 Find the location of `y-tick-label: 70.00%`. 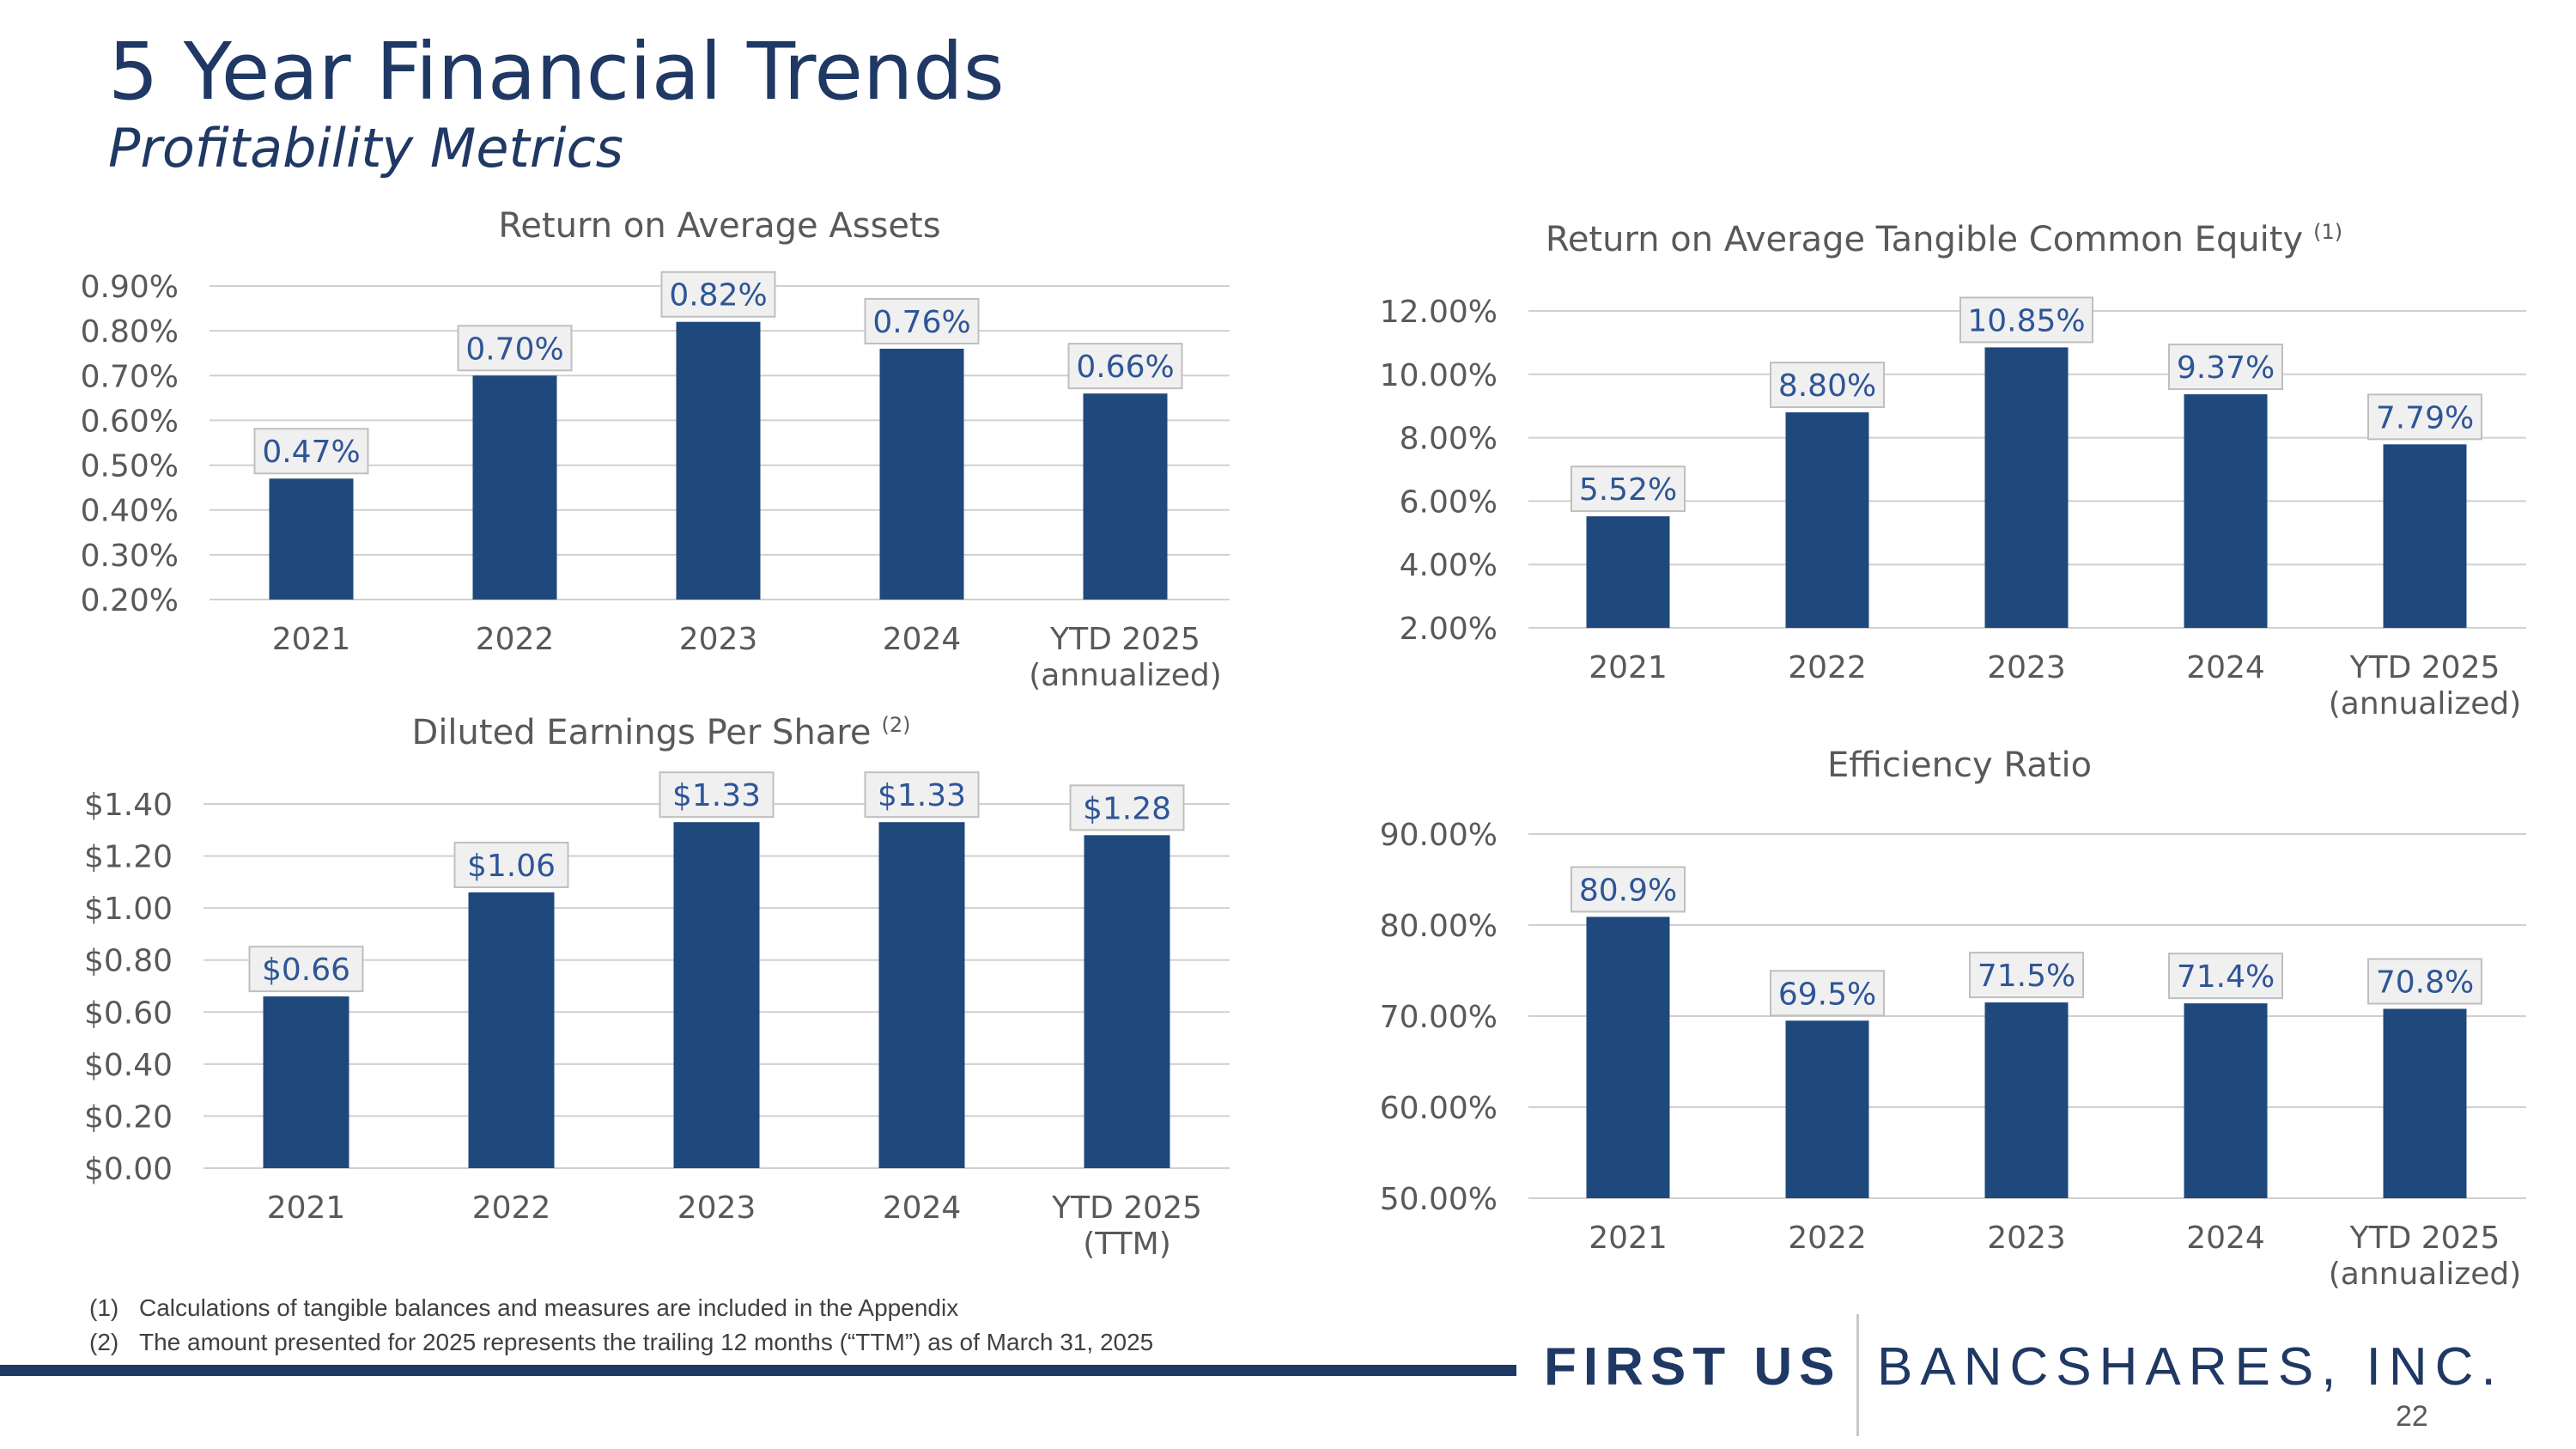

y-tick-label: 70.00% is located at coordinates (1439, 1017).